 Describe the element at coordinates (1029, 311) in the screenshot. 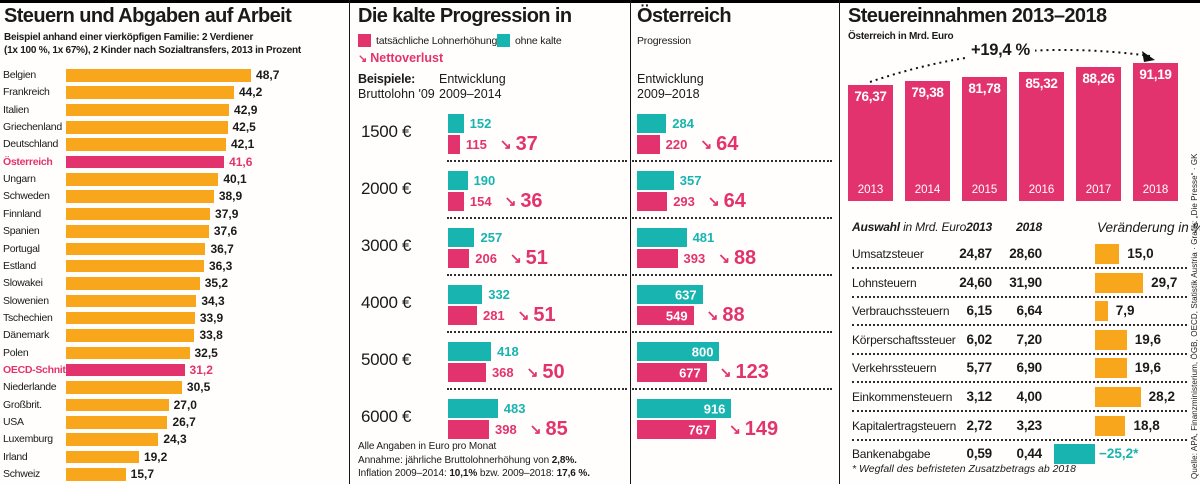

I see `tax-value-2018: 6,64` at that location.